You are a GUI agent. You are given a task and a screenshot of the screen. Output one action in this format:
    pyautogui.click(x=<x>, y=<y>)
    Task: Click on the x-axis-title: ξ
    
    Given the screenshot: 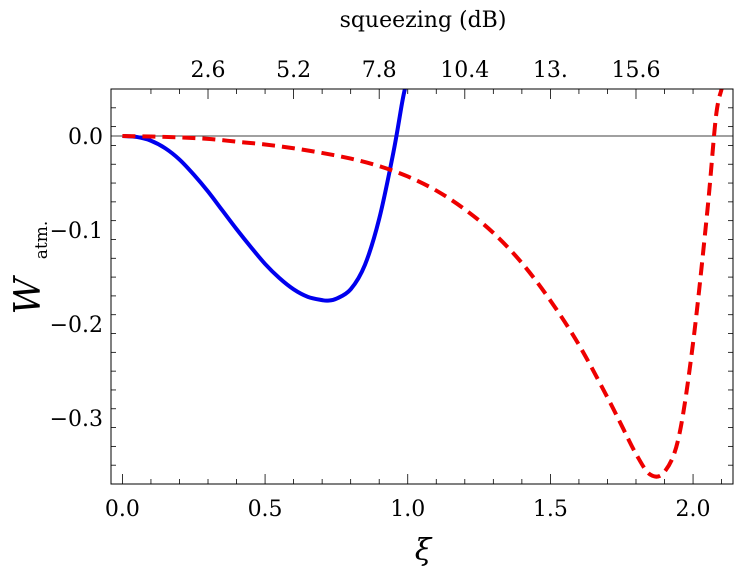 What is the action you would take?
    pyautogui.click(x=424, y=550)
    